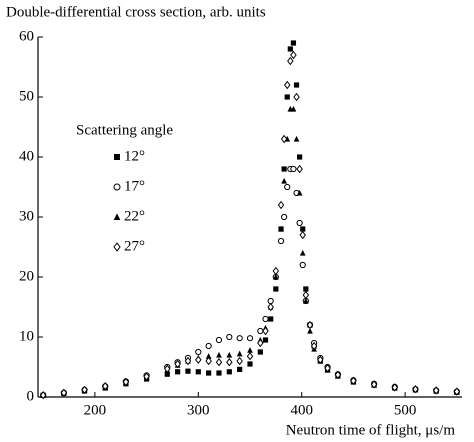  Describe the element at coordinates (198, 410) in the screenshot. I see `x-tick-label: 300` at that location.